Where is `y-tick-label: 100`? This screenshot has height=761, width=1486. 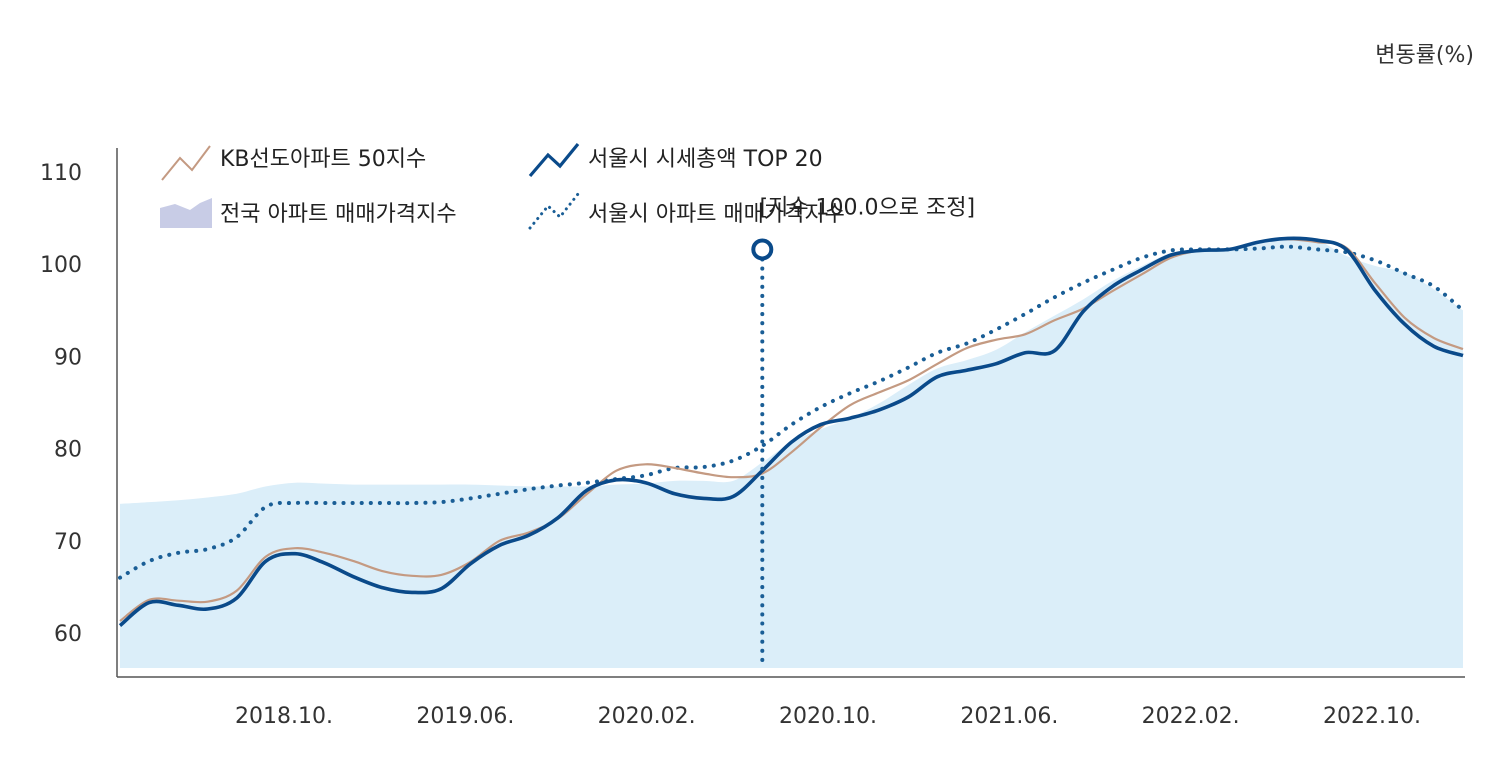 y-tick-label: 100 is located at coordinates (61, 265).